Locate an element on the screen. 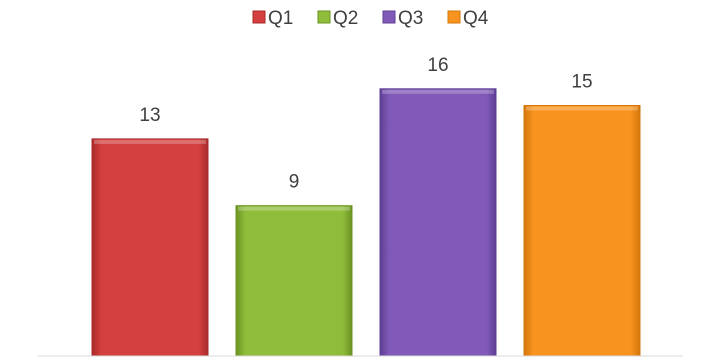 The image size is (721, 358). legend-label-q1: Q1 is located at coordinates (280, 18).